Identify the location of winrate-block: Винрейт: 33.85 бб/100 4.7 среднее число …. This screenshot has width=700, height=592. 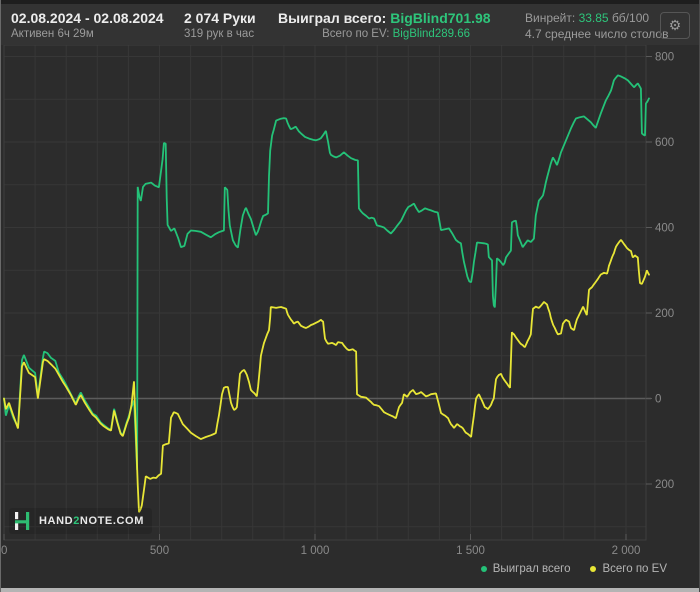
(596, 26).